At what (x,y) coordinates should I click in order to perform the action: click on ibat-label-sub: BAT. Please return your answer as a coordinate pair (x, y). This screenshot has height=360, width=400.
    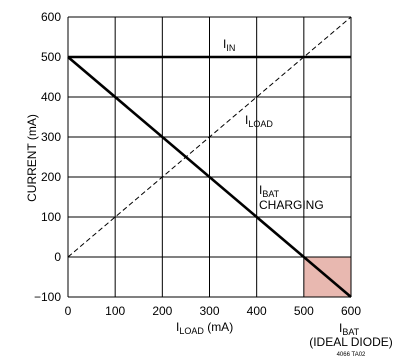
    Looking at the image, I should click on (270, 194).